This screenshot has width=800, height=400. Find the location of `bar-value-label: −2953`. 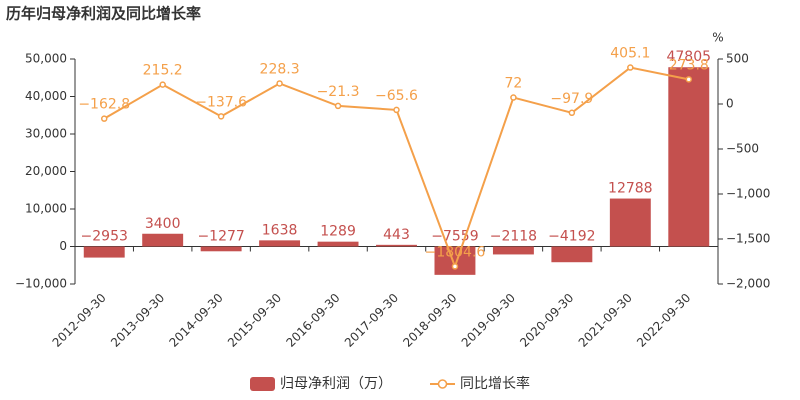

bar-value-label: −2953 is located at coordinates (104, 237).